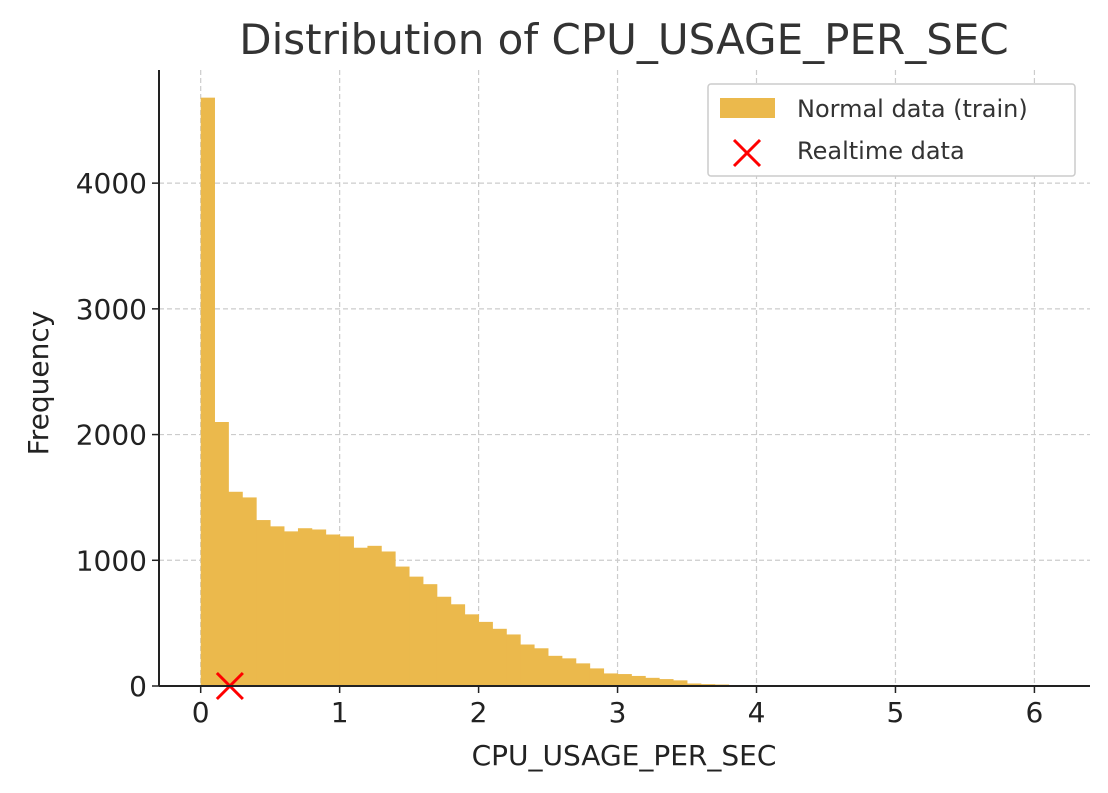  I want to click on x-tick-label: 2, so click(479, 712).